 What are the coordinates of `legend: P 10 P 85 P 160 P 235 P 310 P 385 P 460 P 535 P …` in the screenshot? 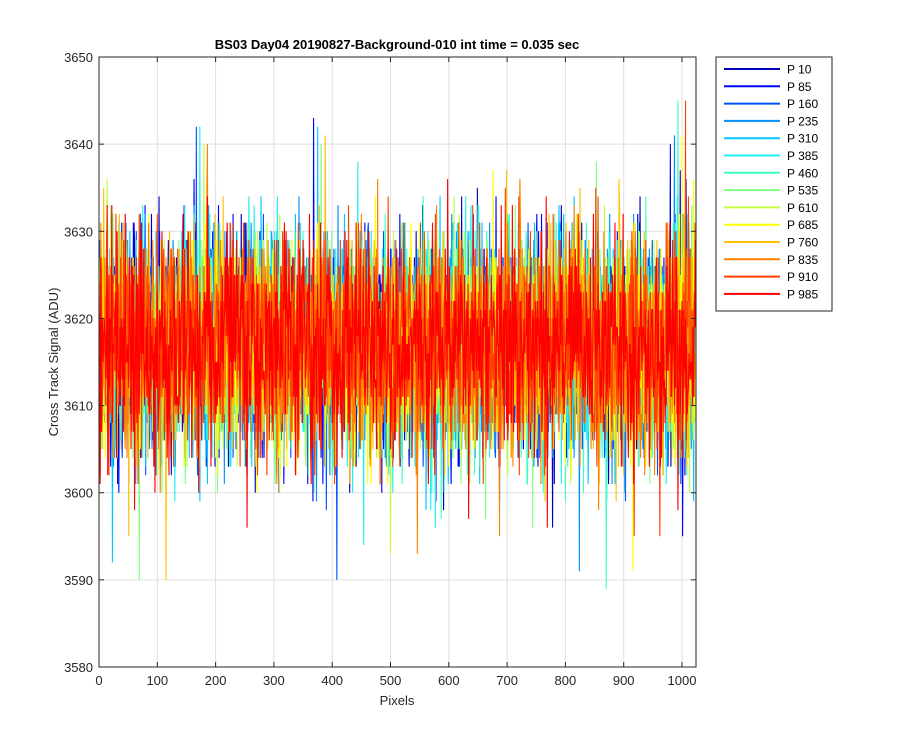 It's located at (774, 184).